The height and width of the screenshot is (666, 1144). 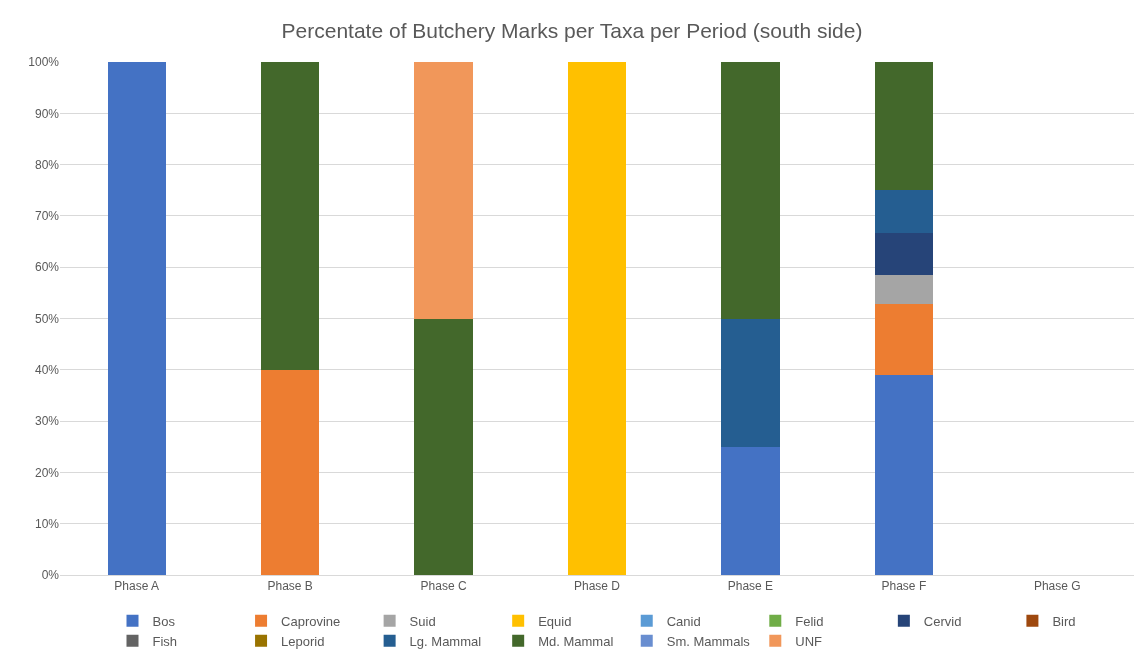 I want to click on legend-label: UNF, so click(x=809, y=641).